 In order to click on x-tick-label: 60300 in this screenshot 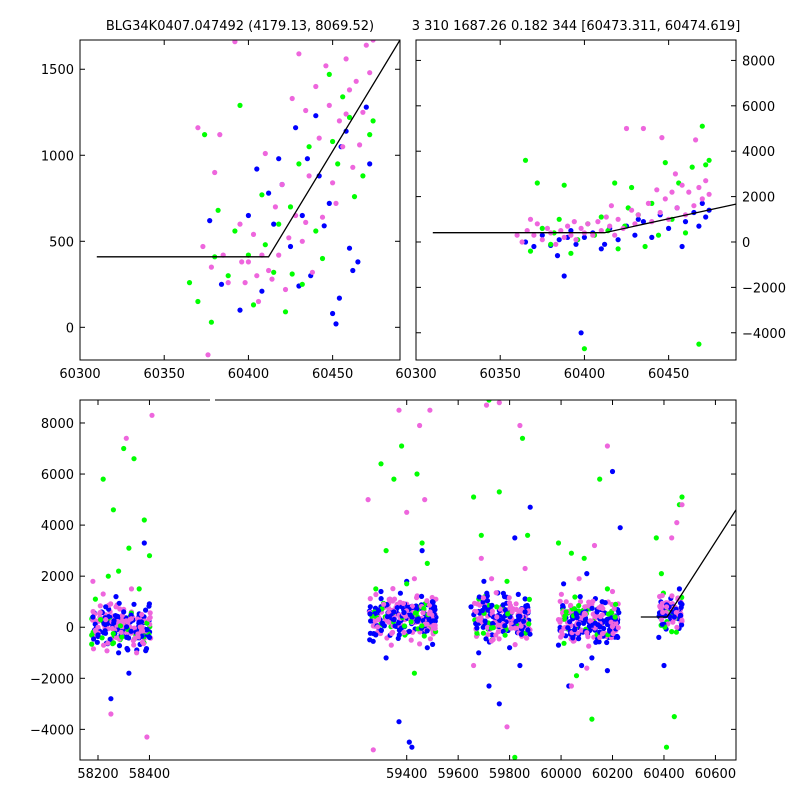, I will do `click(79, 374)`.